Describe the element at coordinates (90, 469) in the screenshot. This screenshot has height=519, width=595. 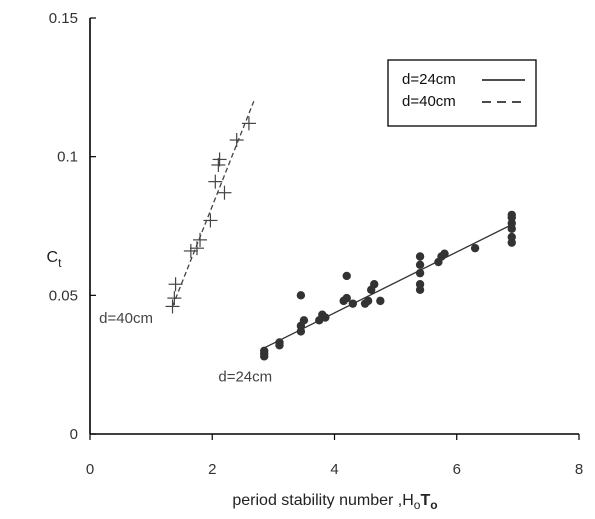
I see `x-tick-label: 0` at that location.